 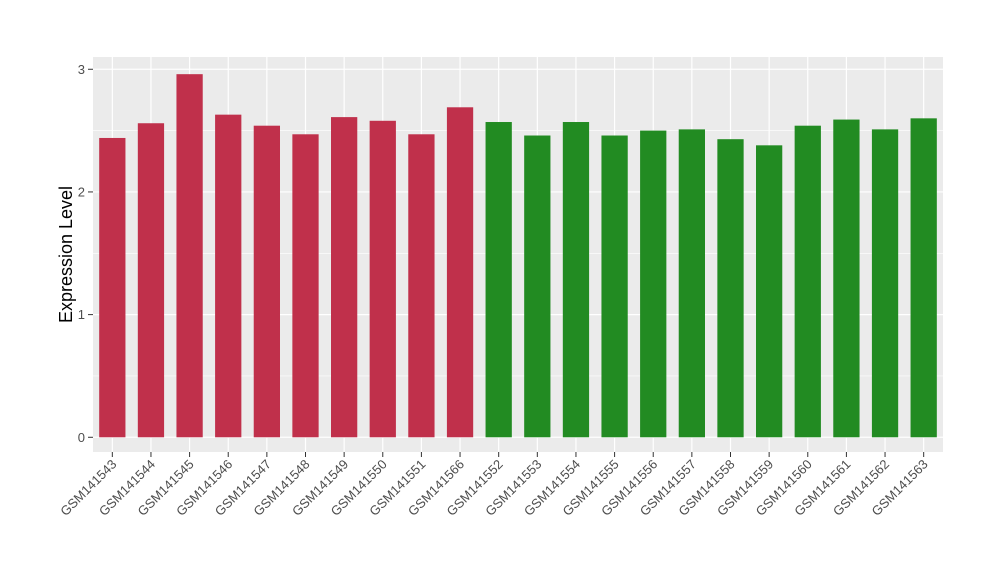 What do you see at coordinates (382, 279) in the screenshot?
I see `bar-GSM141550` at bounding box center [382, 279].